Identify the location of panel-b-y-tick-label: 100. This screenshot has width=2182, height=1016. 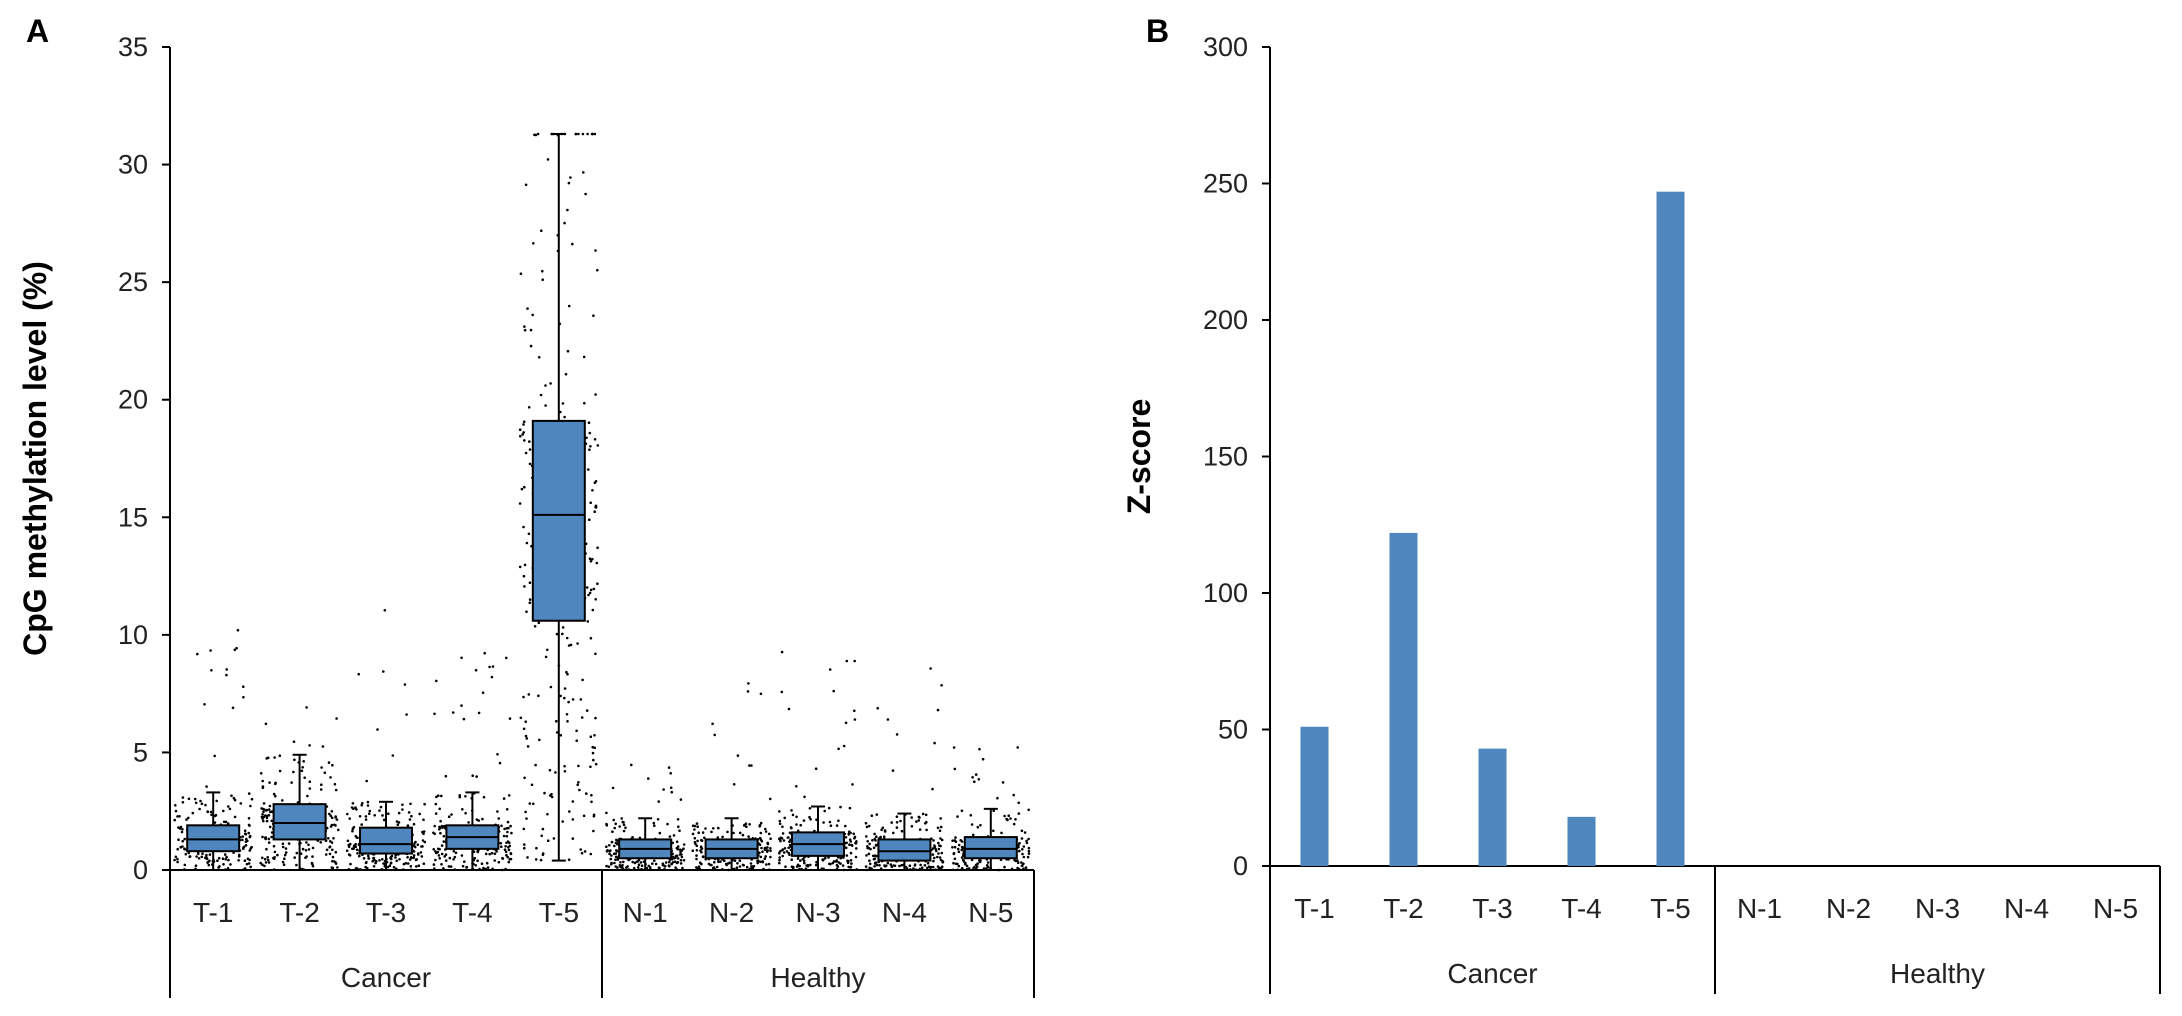
(1225, 593).